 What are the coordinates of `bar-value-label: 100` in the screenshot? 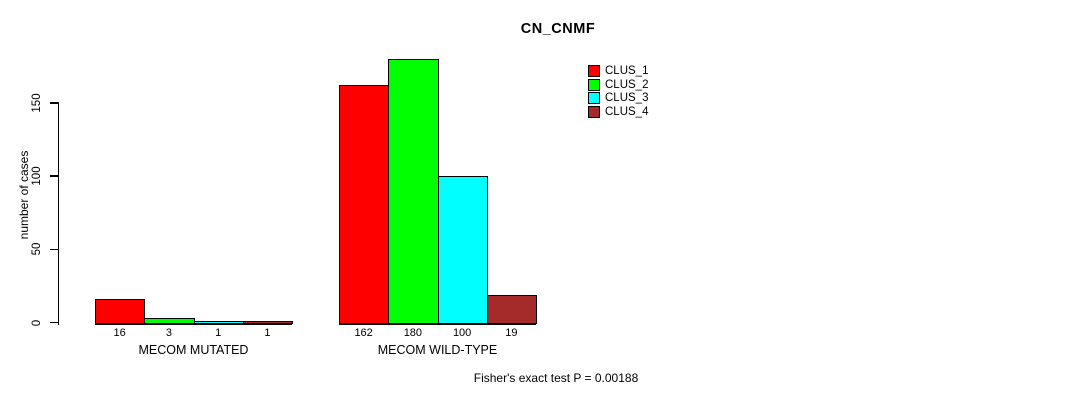 It's located at (462, 333).